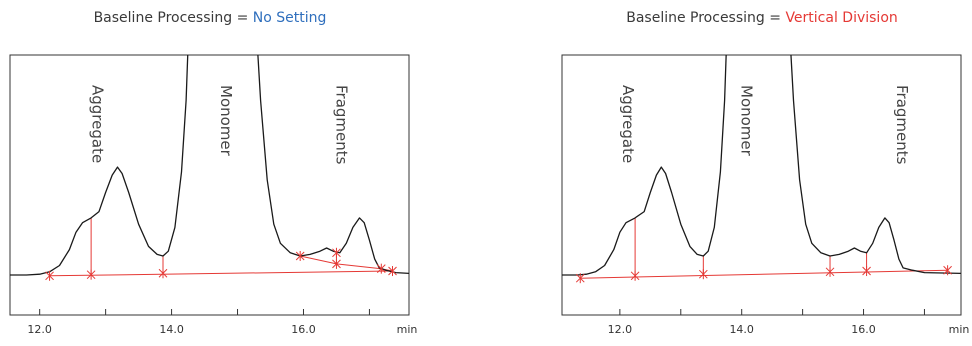  Describe the element at coordinates (289, 18) in the screenshot. I see `chart-title-value: No Setting` at that location.